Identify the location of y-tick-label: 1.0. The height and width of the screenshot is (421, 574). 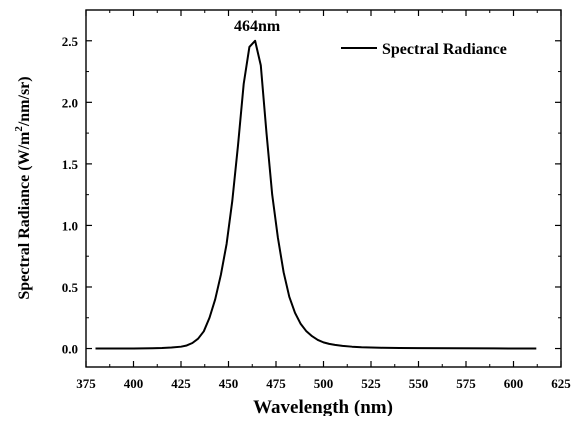
(70, 225).